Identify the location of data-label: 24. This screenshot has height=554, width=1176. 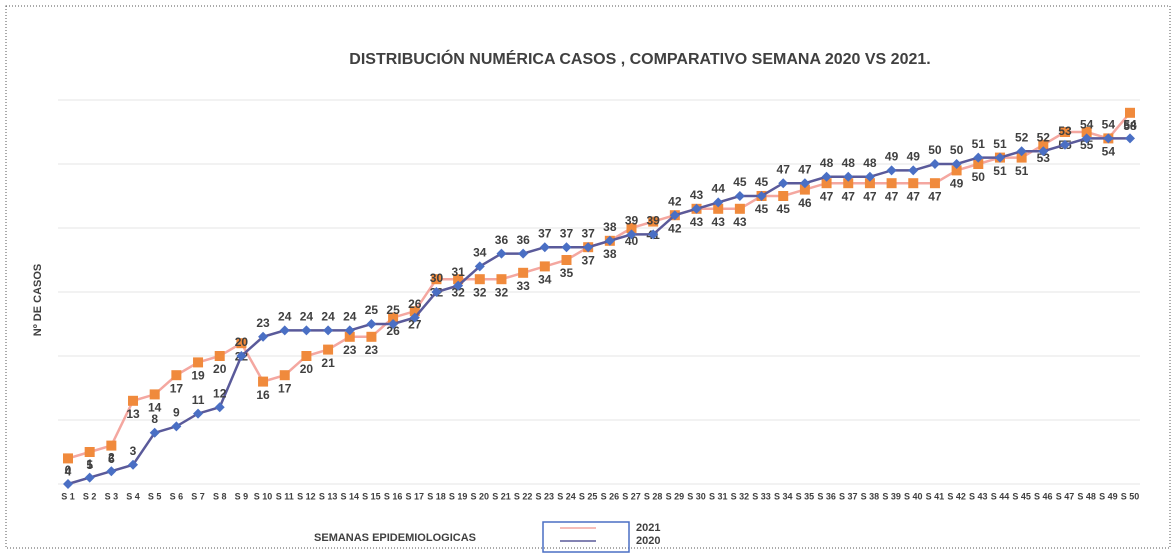
(307, 317).